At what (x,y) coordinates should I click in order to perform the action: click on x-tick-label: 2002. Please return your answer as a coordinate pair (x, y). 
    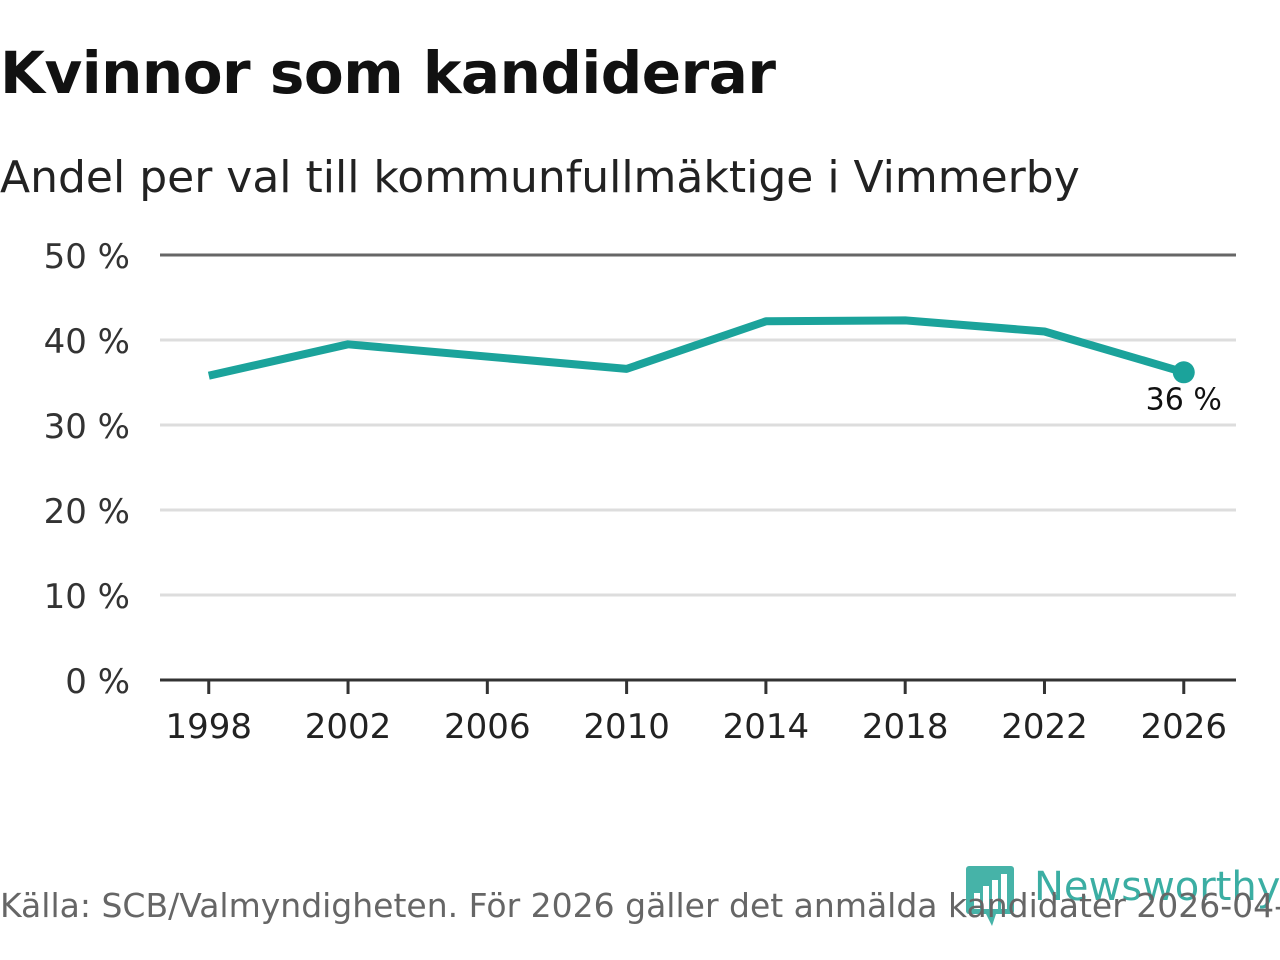
    Looking at the image, I should click on (348, 727).